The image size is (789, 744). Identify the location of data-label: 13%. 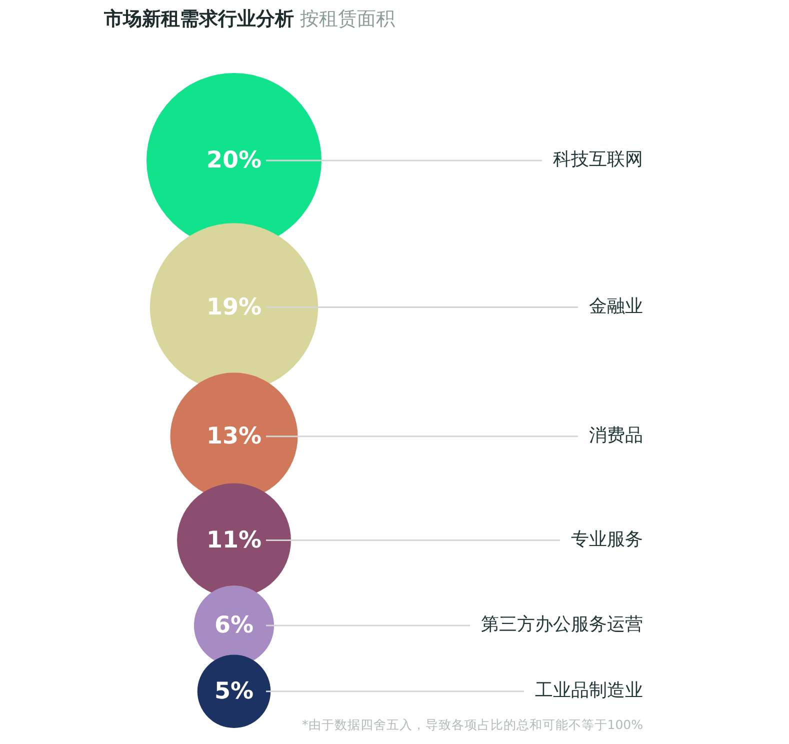
(234, 436).